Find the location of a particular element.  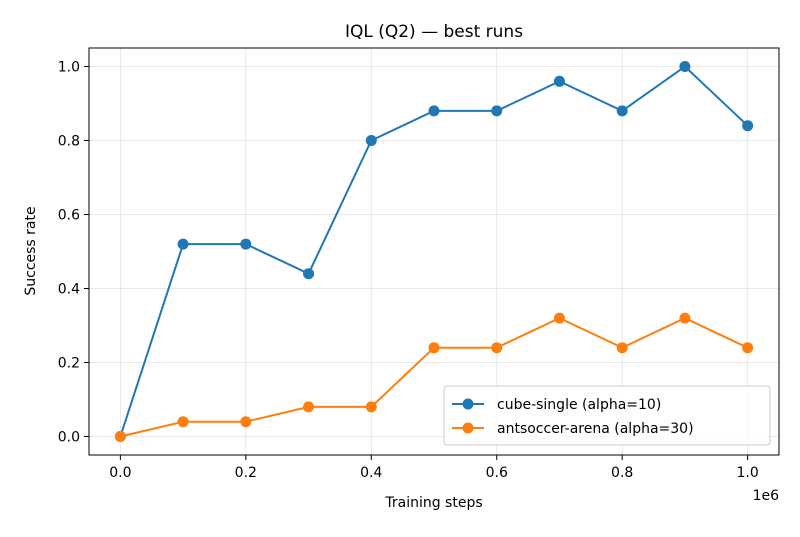

x-tick-label: 0.0 is located at coordinates (120, 473).